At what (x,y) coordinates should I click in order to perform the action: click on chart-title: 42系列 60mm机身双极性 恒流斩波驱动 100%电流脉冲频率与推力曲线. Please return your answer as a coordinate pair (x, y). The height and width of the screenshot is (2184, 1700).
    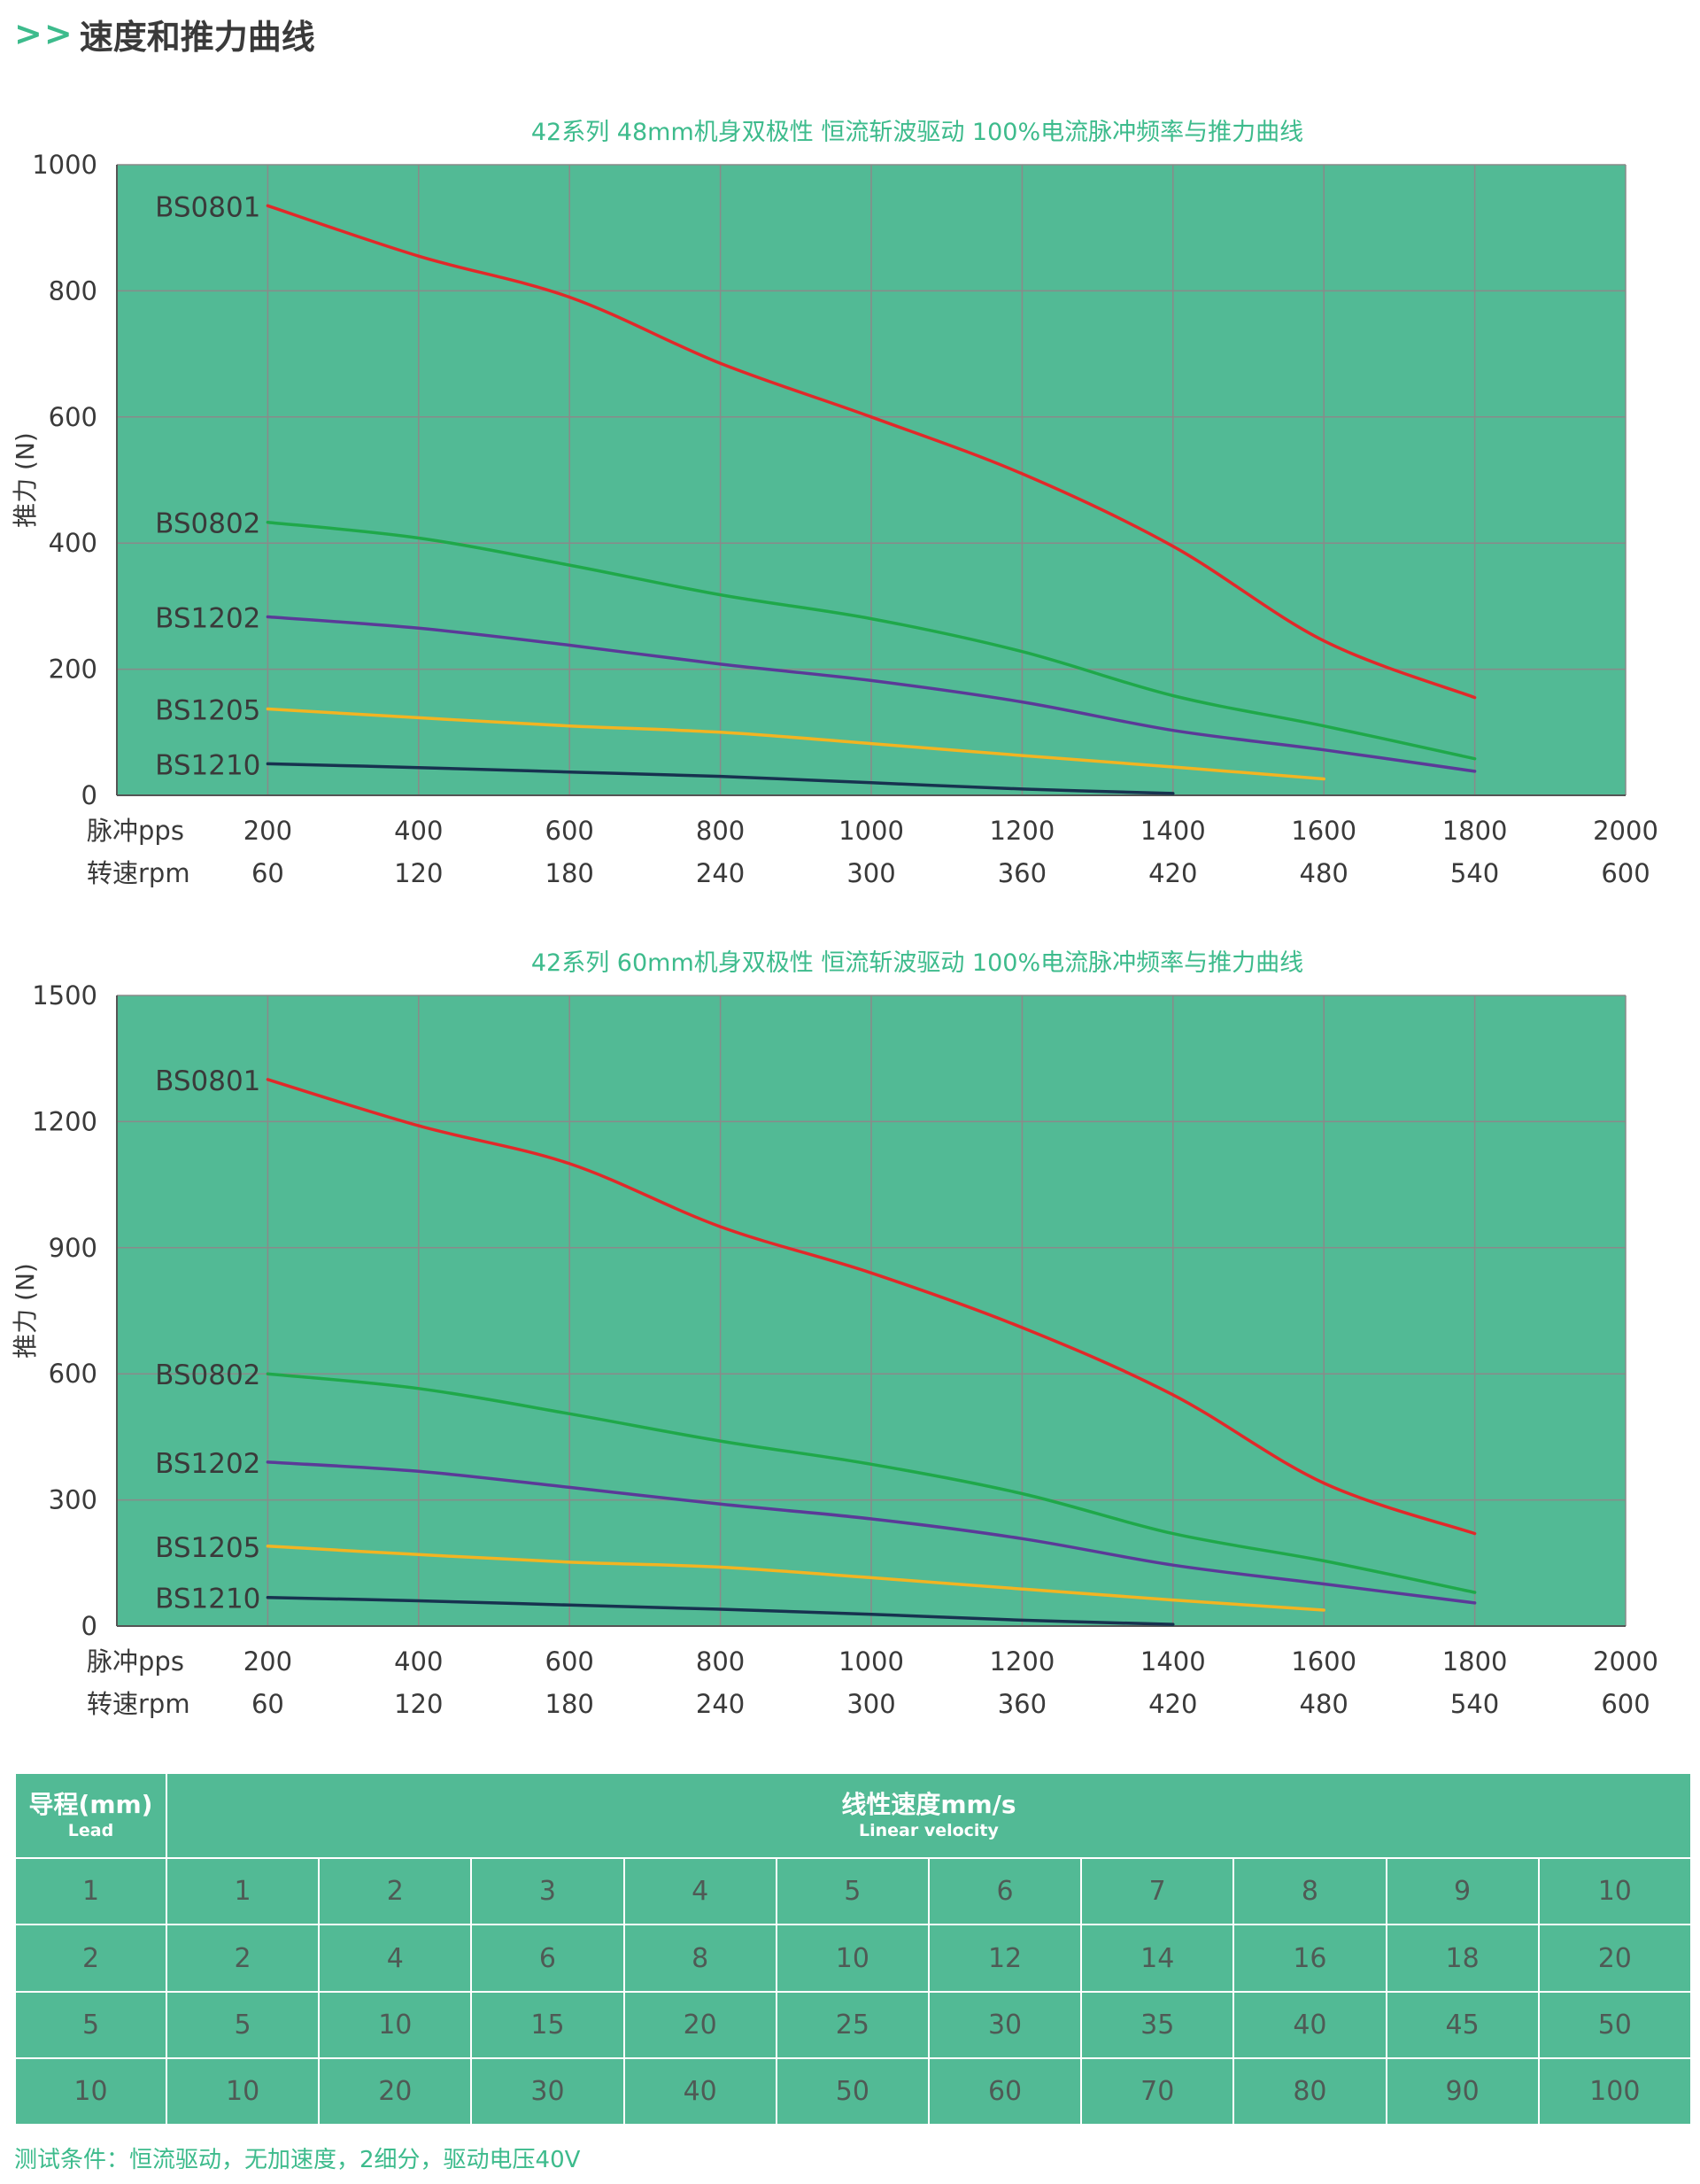
    Looking at the image, I should click on (917, 963).